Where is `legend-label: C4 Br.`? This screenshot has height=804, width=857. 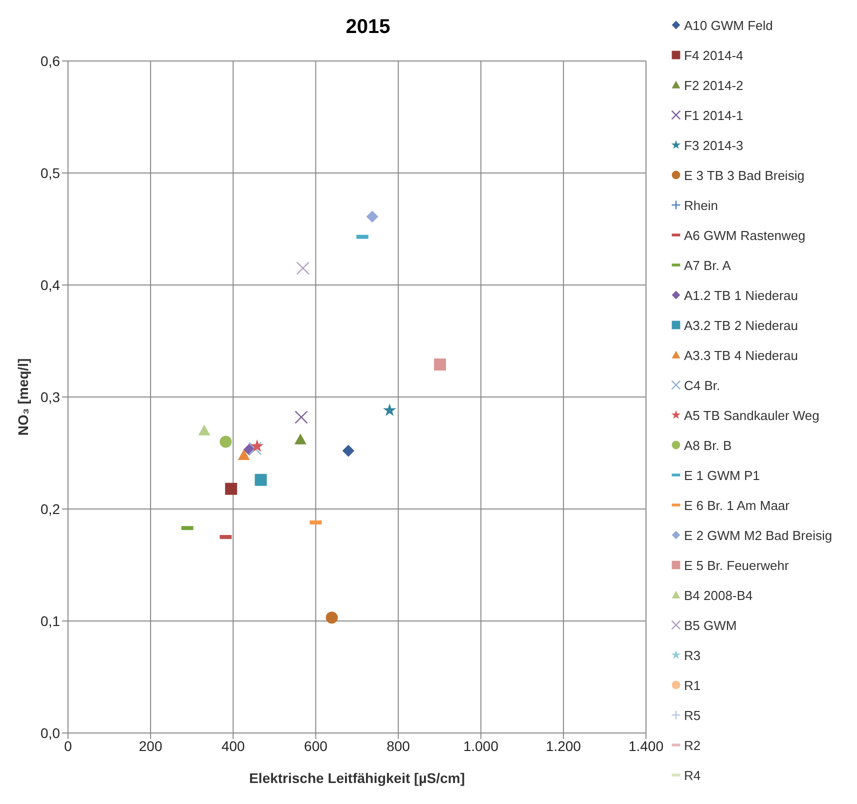 legend-label: C4 Br. is located at coordinates (702, 385).